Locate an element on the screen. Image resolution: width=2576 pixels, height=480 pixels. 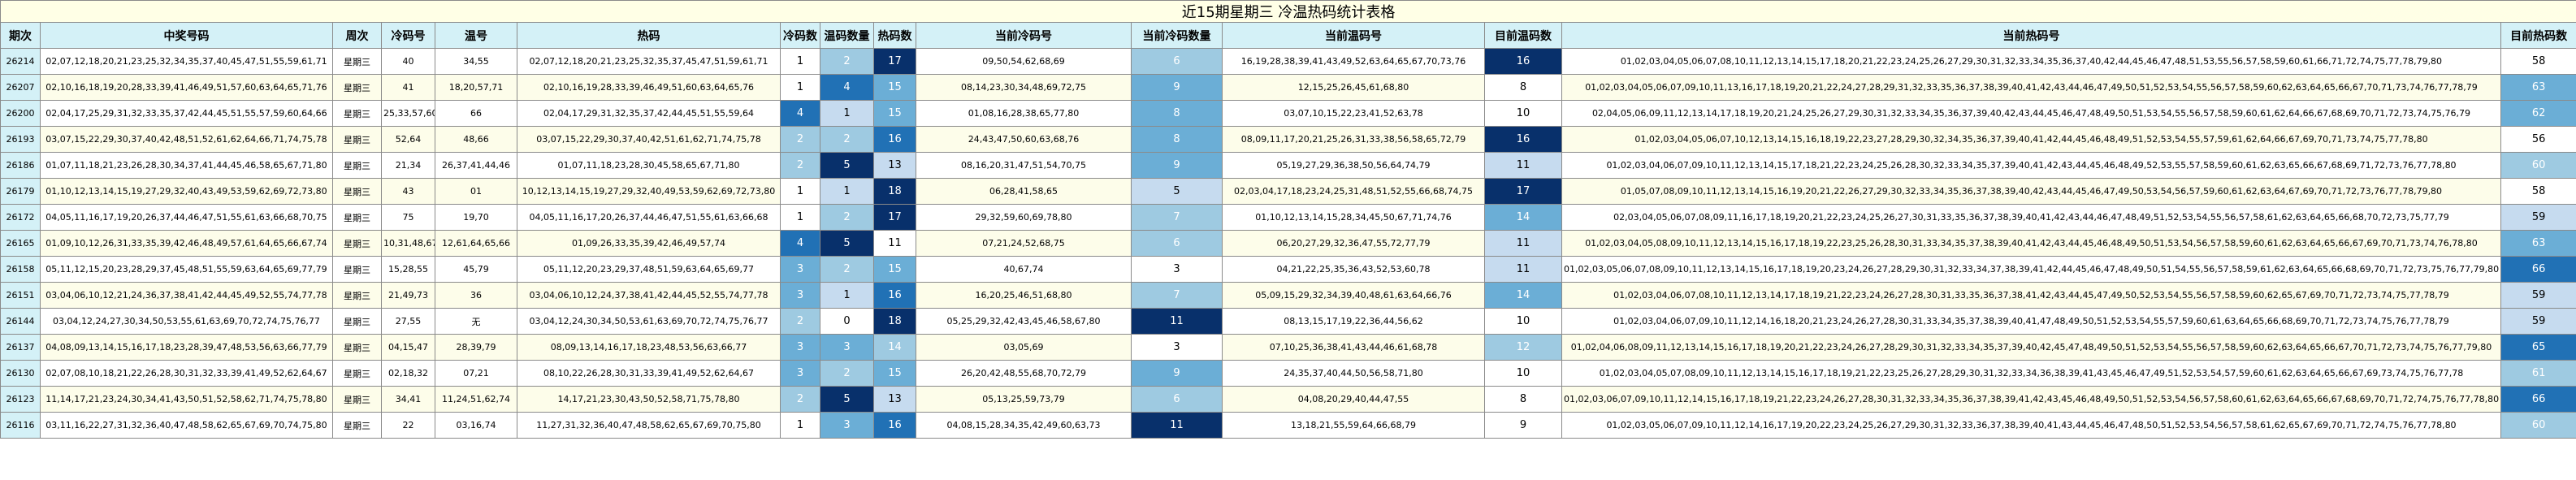
current-cold-count-cell: 3 is located at coordinates (1177, 347).